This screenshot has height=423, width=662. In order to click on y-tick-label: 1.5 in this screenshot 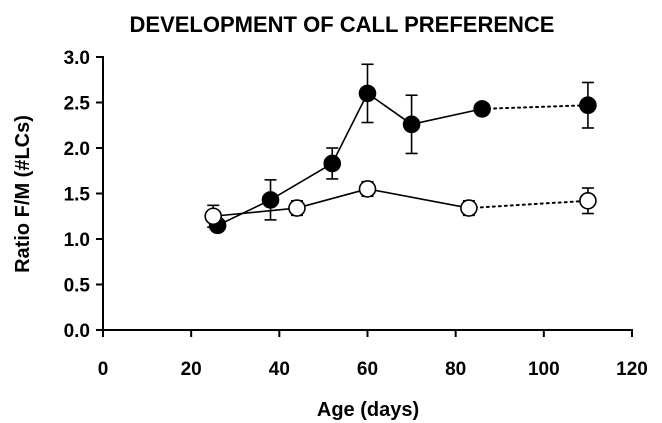, I will do `click(77, 195)`.